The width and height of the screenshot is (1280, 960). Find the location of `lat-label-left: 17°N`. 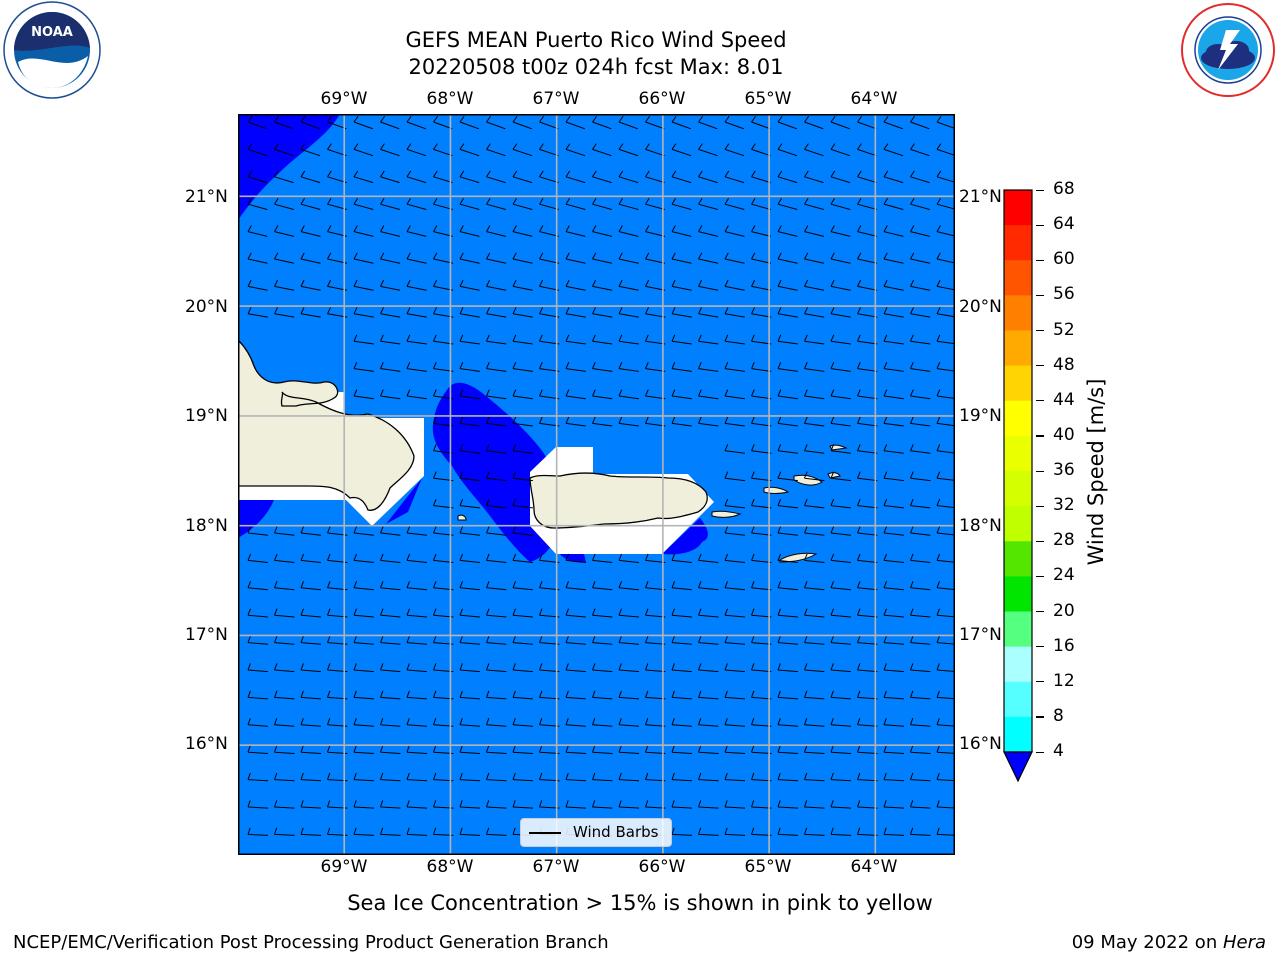

lat-label-left: 17°N is located at coordinates (206, 635).